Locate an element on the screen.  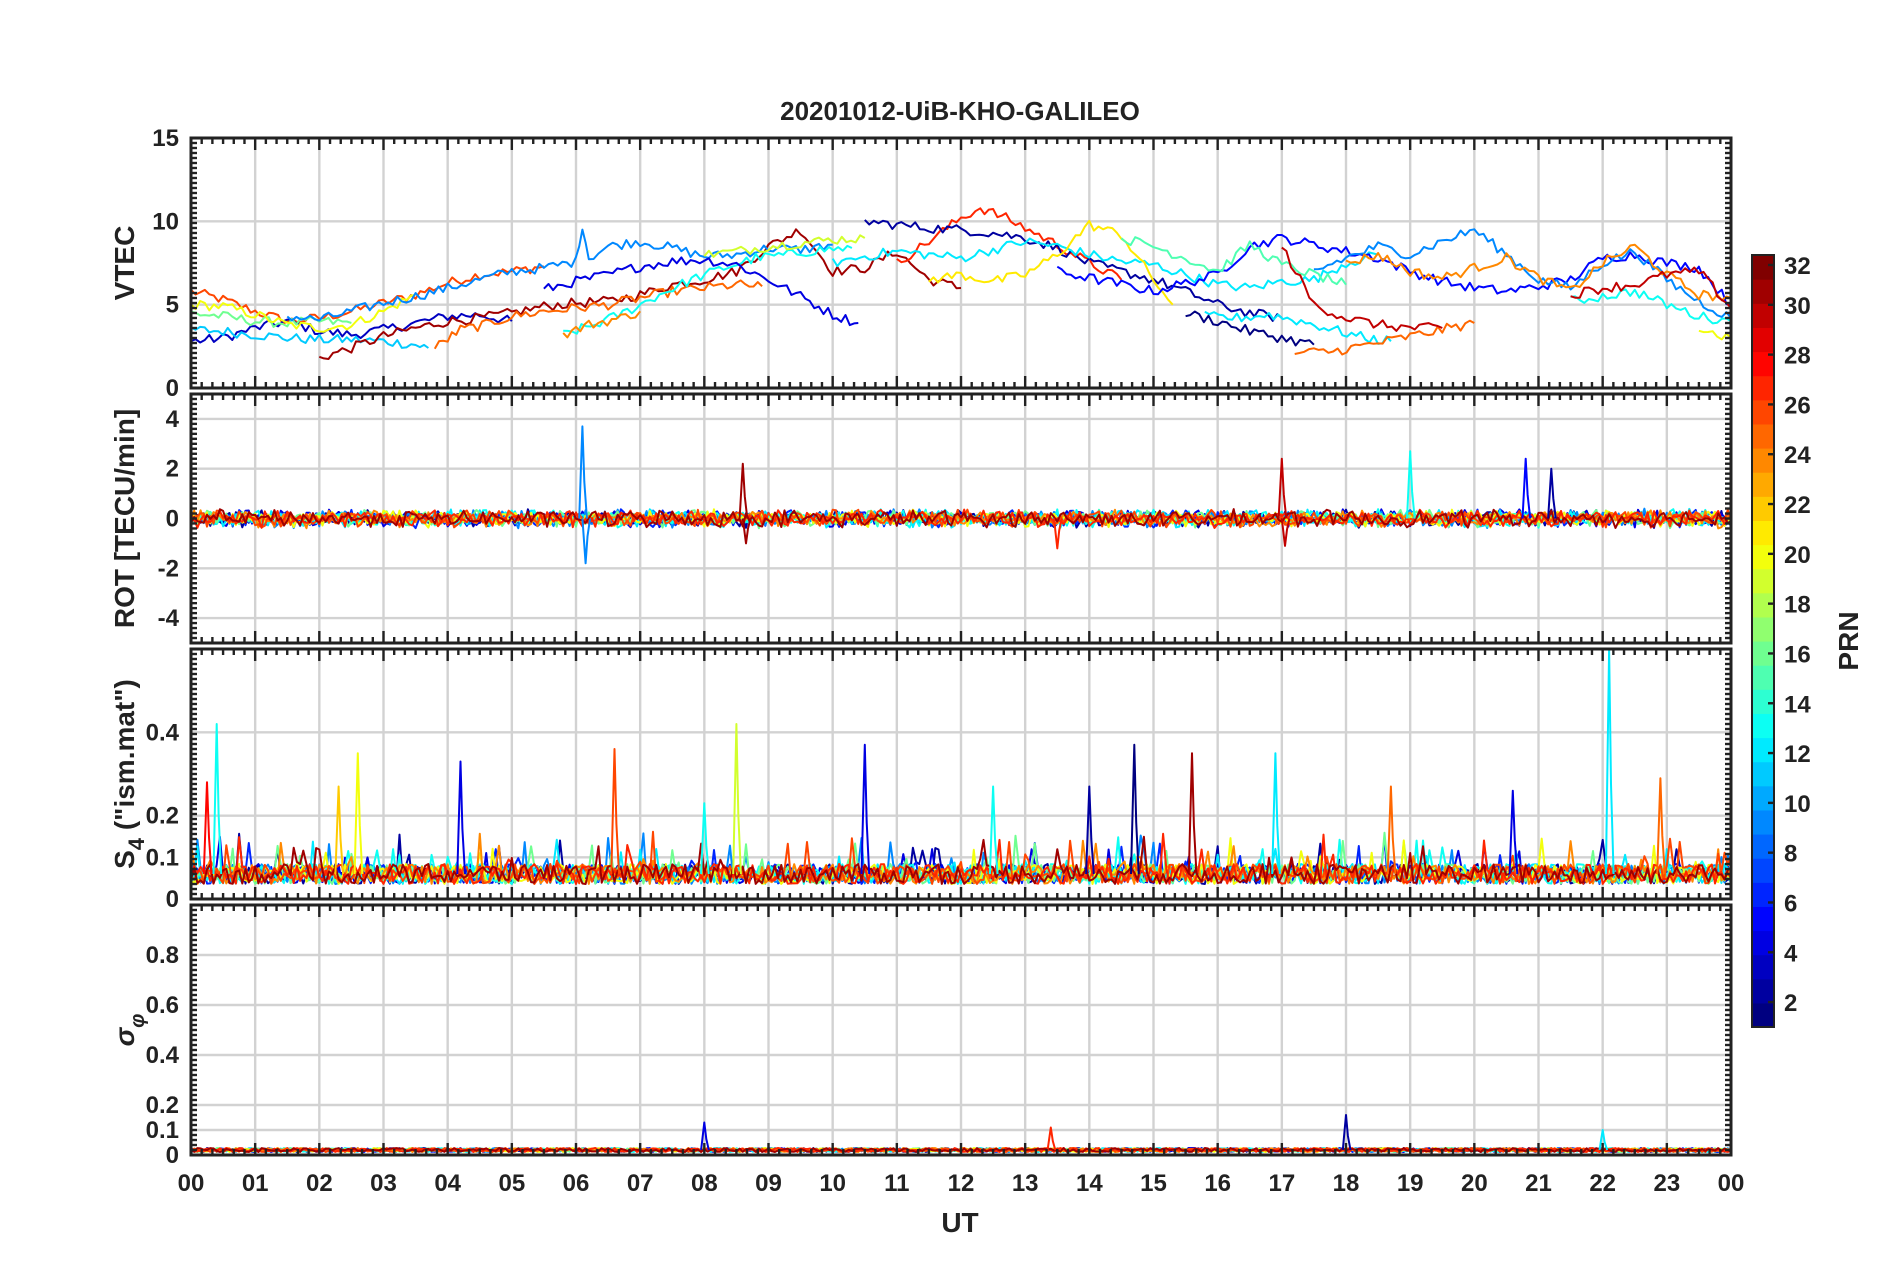
x-tick-label: 03 is located at coordinates (383, 1183).